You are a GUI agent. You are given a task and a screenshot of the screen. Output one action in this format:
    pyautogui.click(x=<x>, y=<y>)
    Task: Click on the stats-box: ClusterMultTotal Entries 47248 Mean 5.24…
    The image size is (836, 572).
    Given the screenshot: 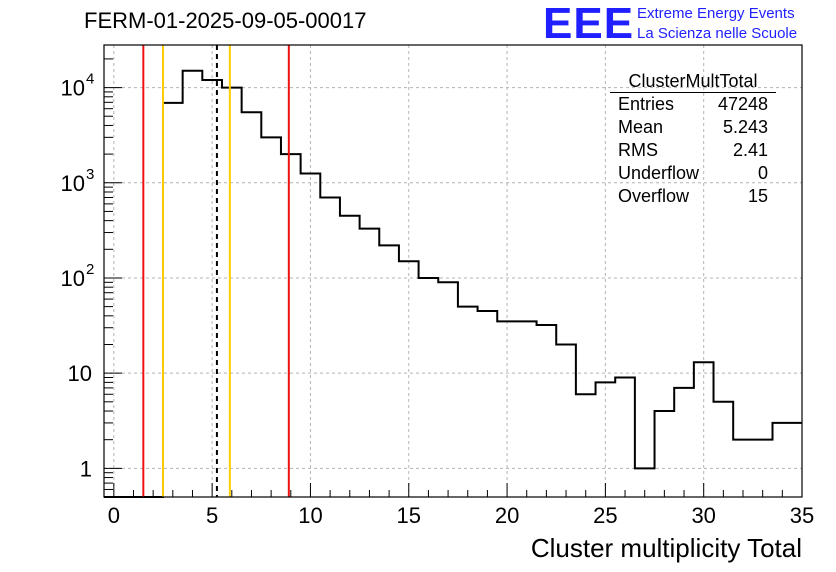 What is the action you would take?
    pyautogui.click(x=693, y=139)
    